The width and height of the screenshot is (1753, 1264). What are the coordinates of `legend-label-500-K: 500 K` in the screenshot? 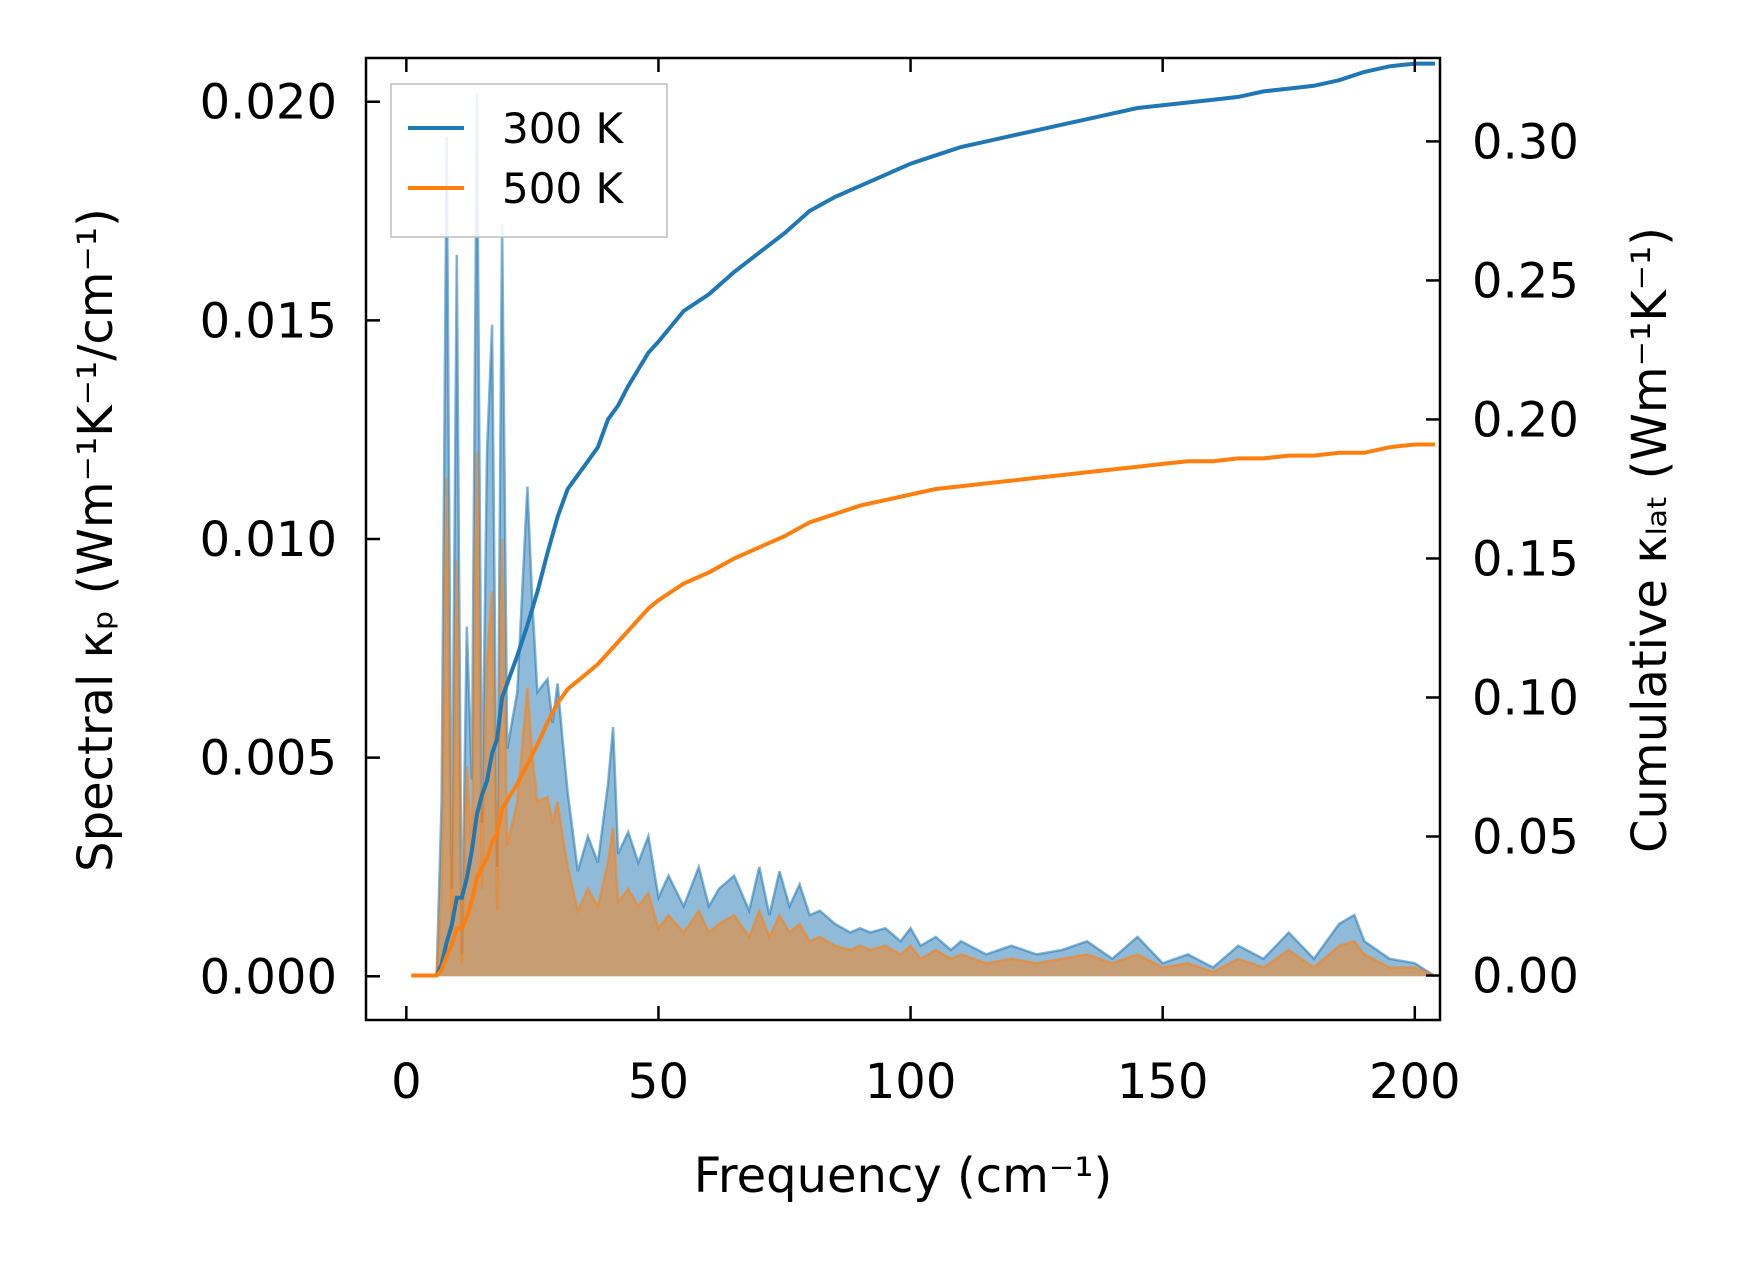 It's located at (563, 188).